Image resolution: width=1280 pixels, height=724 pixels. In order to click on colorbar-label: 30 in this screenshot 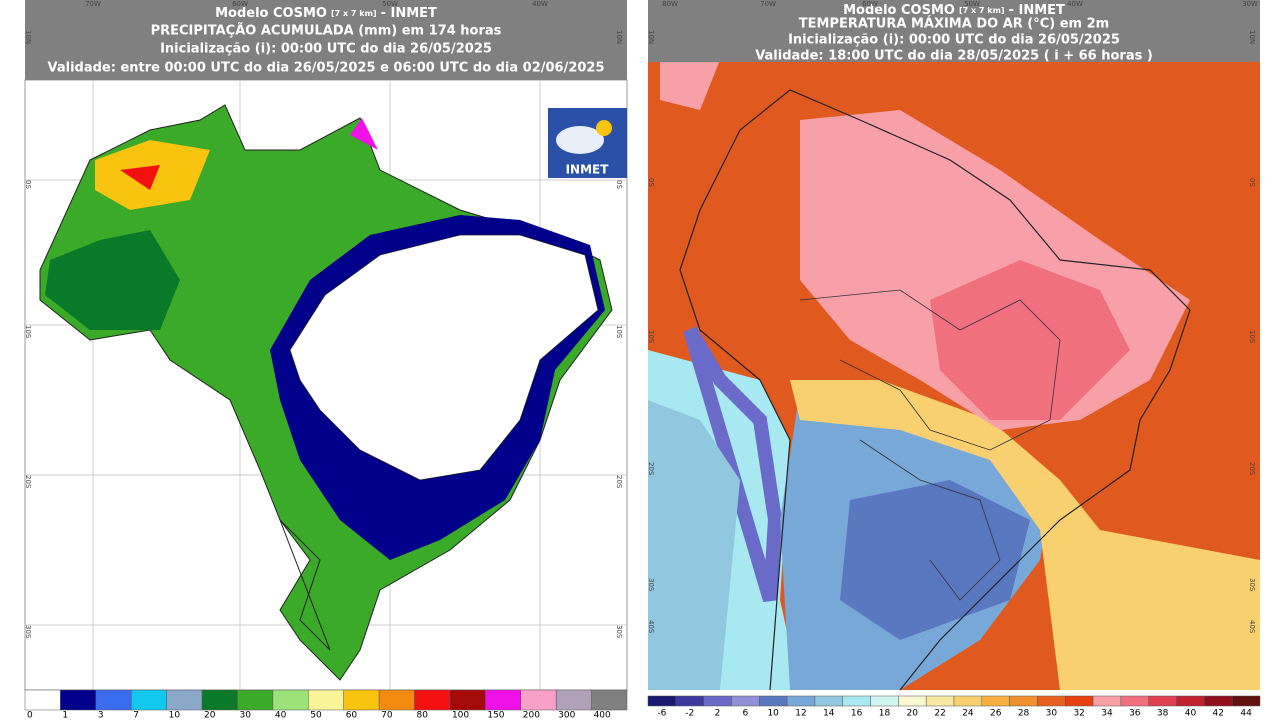, I will do `click(1052, 714)`.